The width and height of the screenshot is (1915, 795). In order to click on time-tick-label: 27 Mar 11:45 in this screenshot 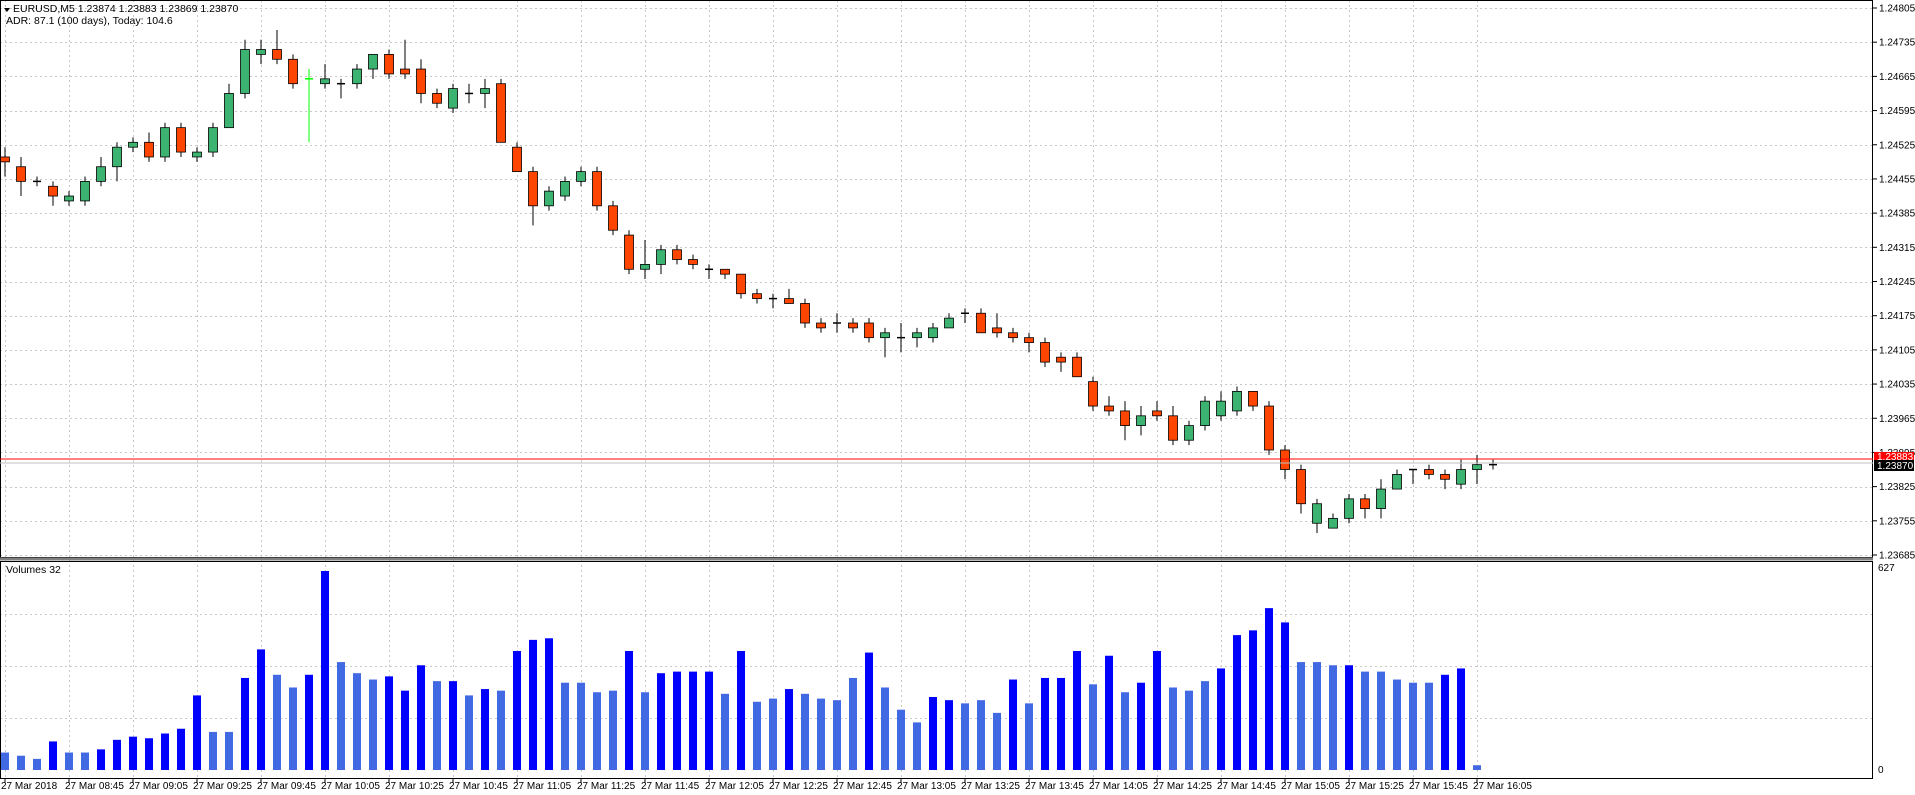, I will do `click(670, 786)`.